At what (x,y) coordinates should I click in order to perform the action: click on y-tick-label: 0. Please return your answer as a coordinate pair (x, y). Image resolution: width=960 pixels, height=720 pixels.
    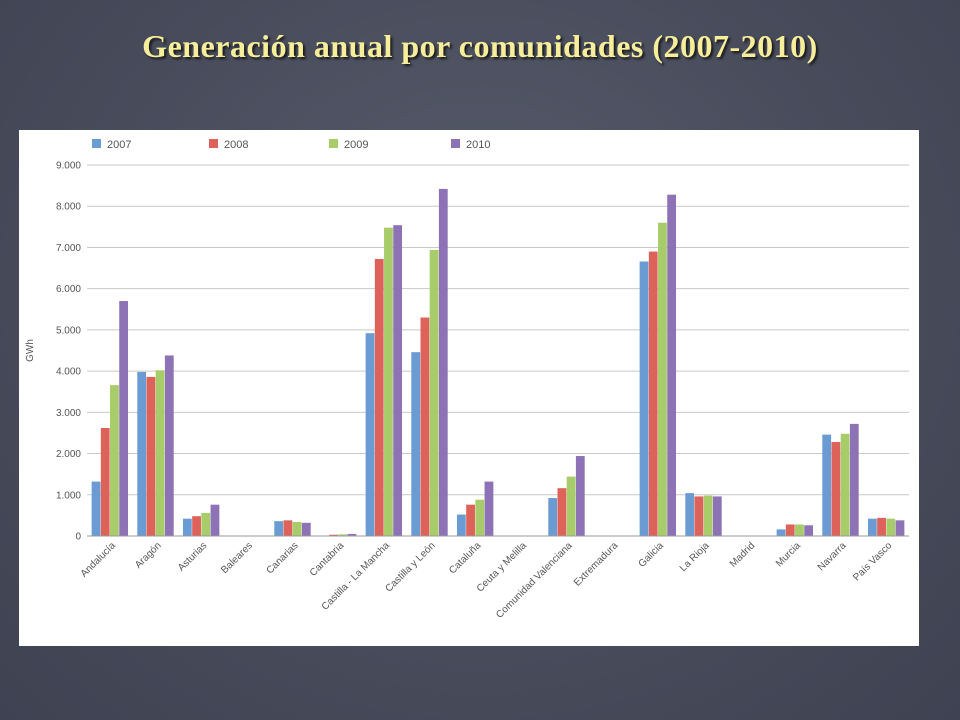
    Looking at the image, I should click on (78, 537).